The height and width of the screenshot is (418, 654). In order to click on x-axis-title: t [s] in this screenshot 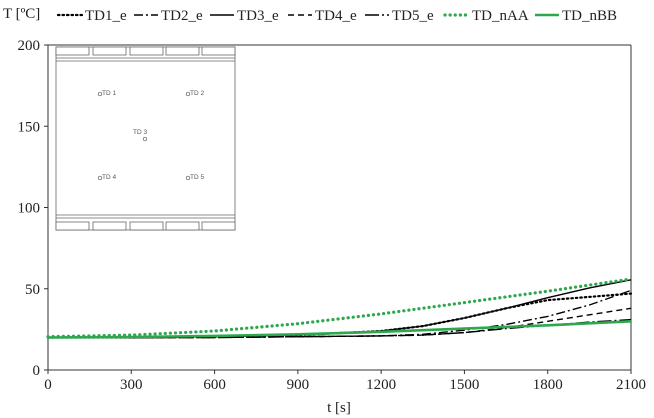, I will do `click(339, 408)`.